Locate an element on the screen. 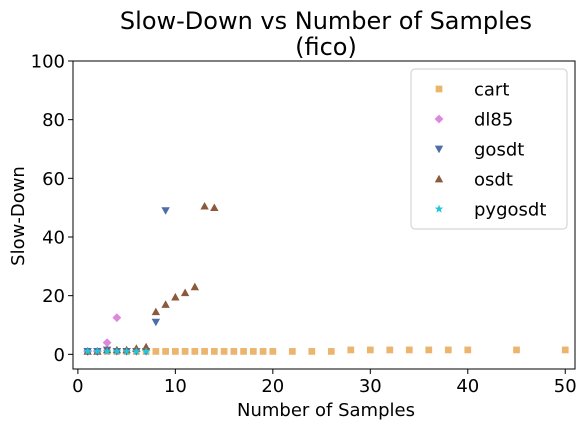  legend-label-gosdt: gosdt is located at coordinates (499, 150).